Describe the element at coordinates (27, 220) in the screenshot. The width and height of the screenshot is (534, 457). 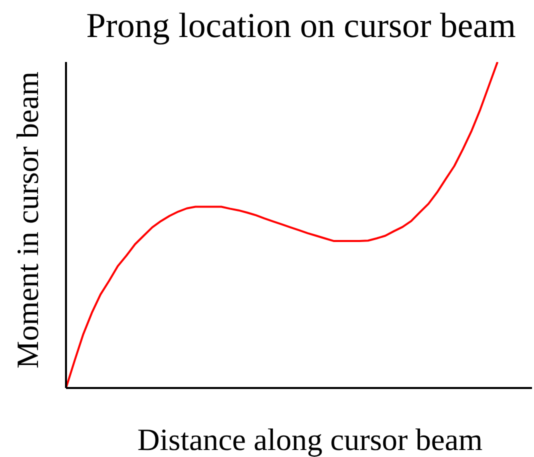
I see `y-axis-title: Moment in cursor beam` at that location.